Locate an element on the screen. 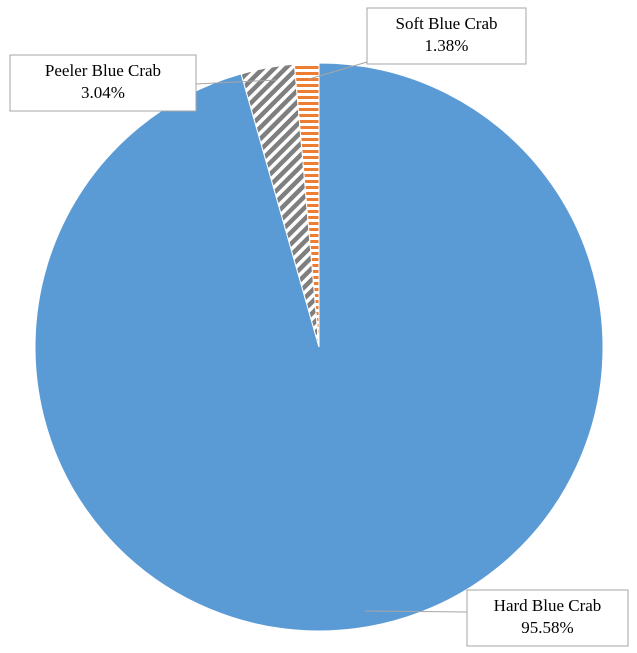 The image size is (637, 653). slice-label: Hard Blue Crab is located at coordinates (548, 605).